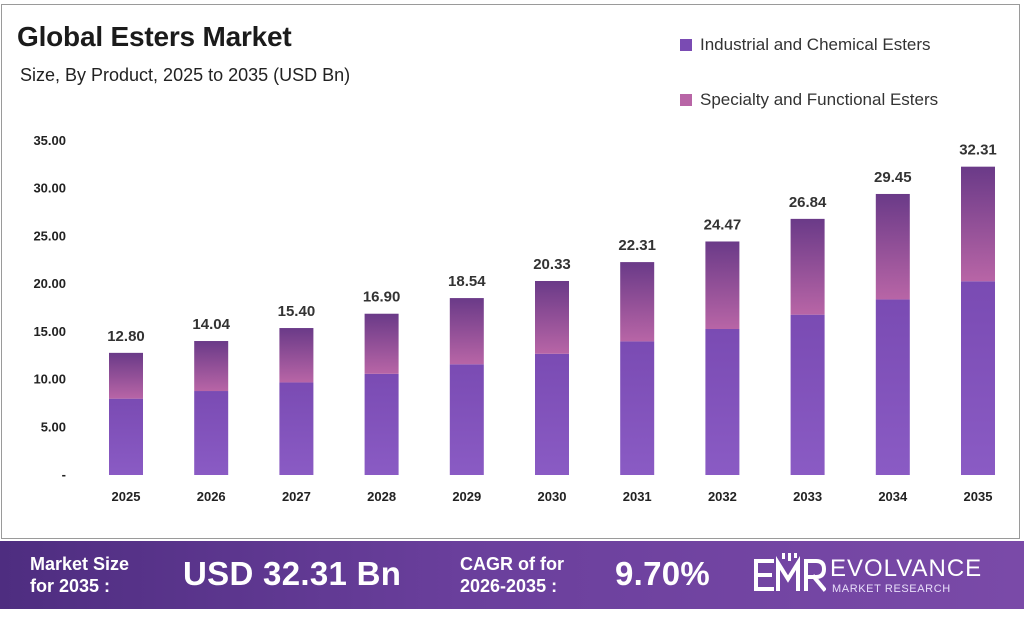  Describe the element at coordinates (79, 575) in the screenshot. I see `market-size-label: Market Size for 2035 :` at that location.